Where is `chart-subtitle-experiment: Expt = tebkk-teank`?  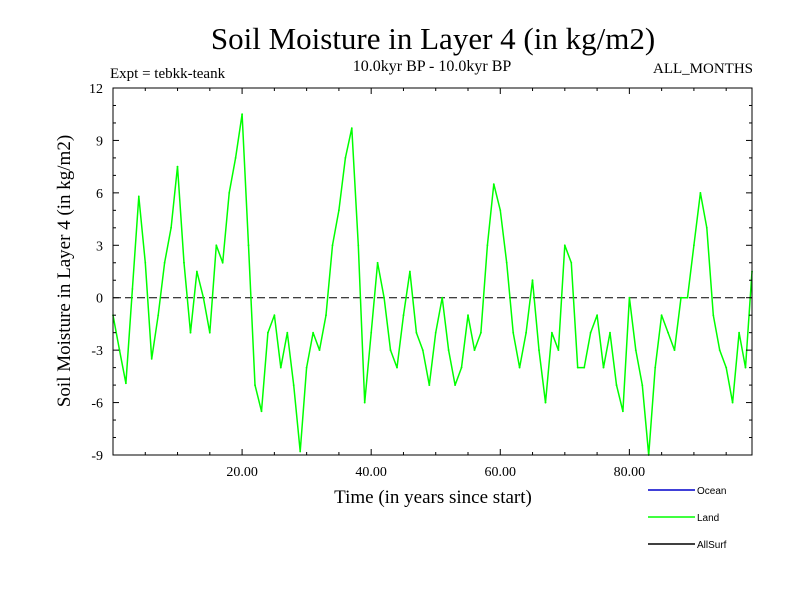
chart-subtitle-experiment: Expt = tebkk-teank is located at coordinates (168, 74).